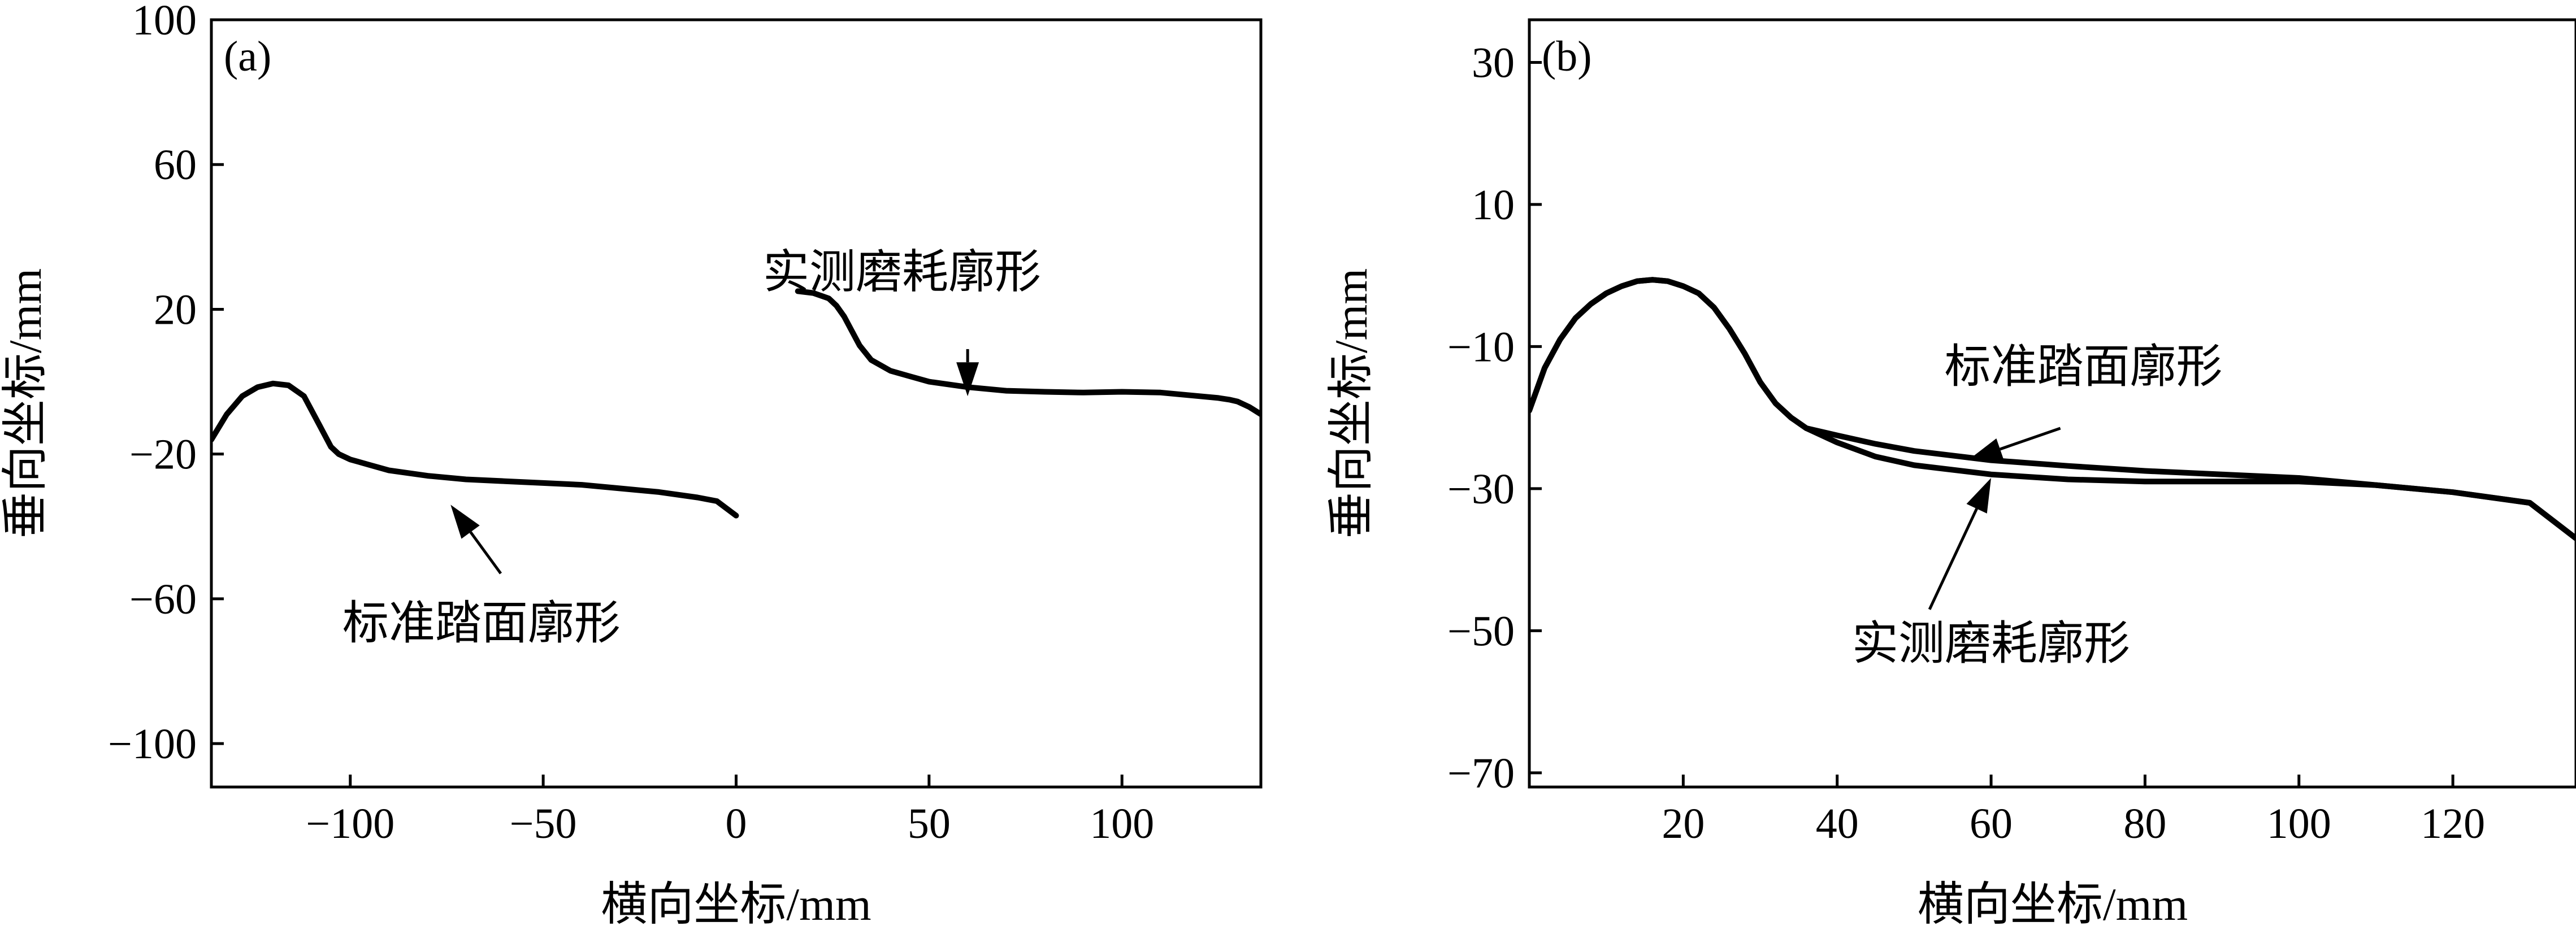 The image size is (2576, 926). I want to click on y-tick-label: −50, so click(1481, 631).